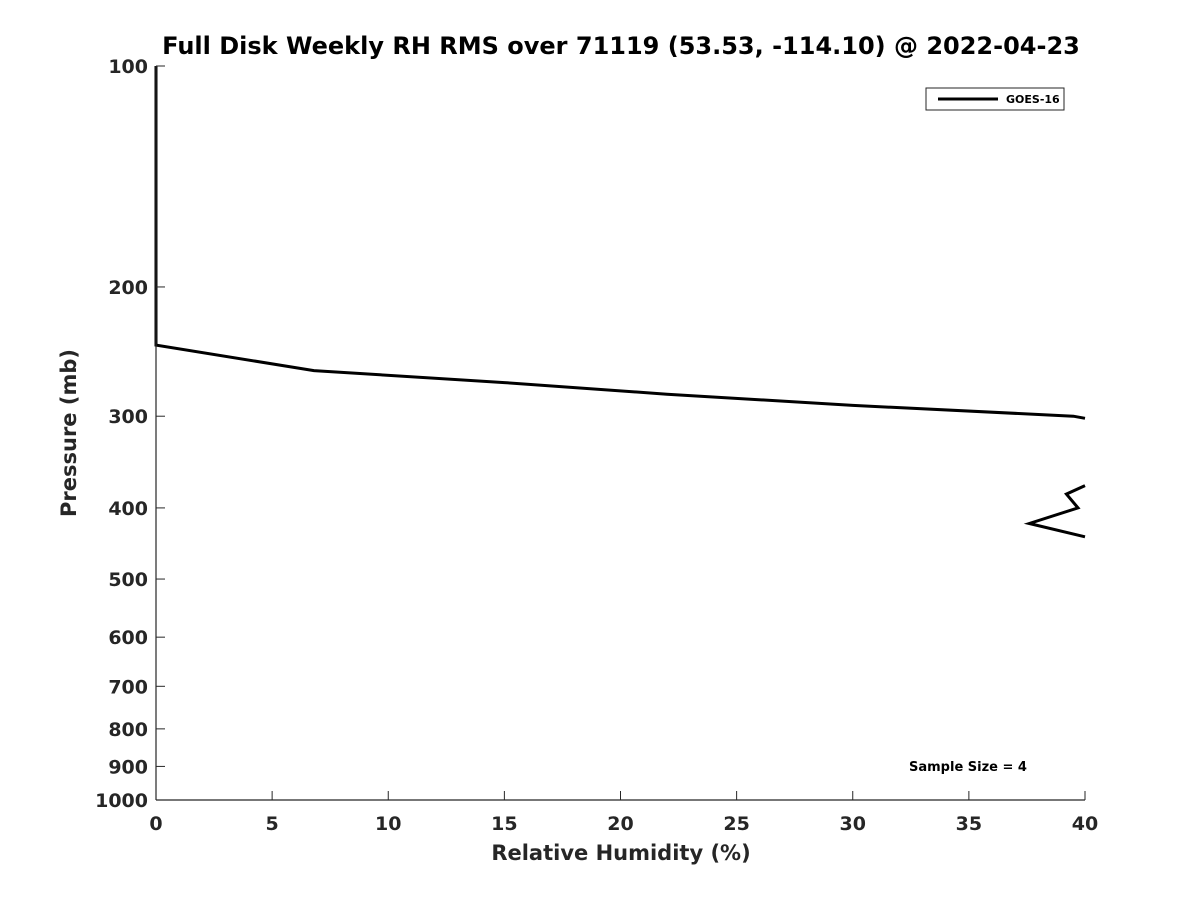 The width and height of the screenshot is (1200, 900). I want to click on y-tick-label: 200, so click(128, 288).